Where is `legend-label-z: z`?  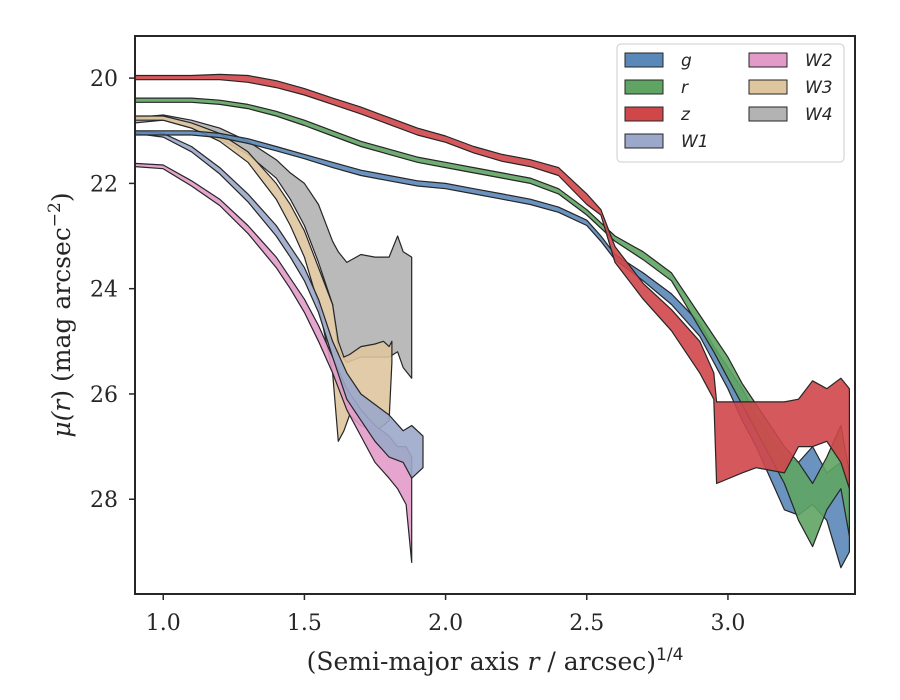
legend-label-z: z is located at coordinates (685, 115).